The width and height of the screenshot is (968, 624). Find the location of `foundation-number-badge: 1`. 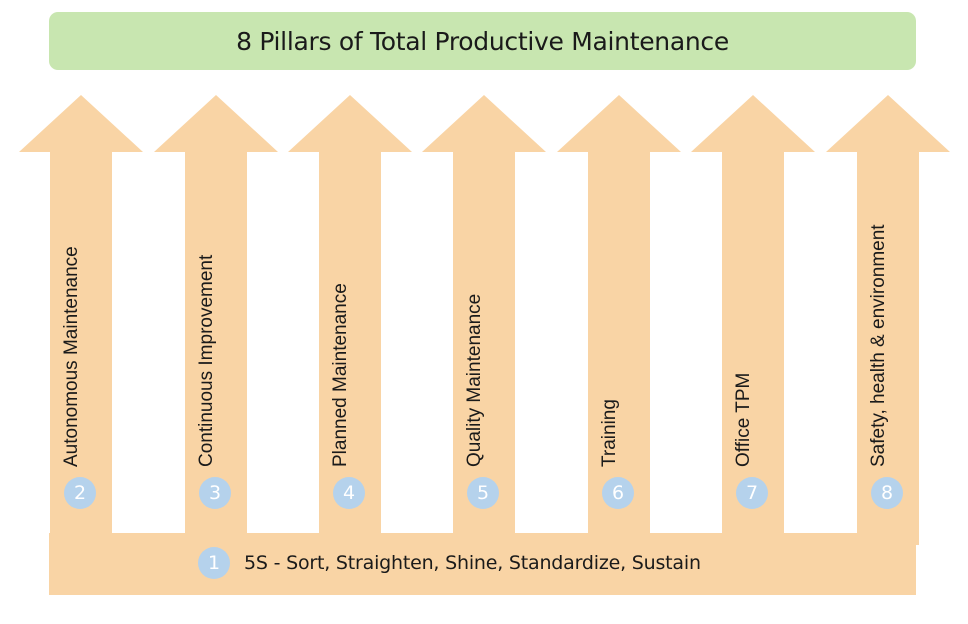

foundation-number-badge: 1 is located at coordinates (214, 563).